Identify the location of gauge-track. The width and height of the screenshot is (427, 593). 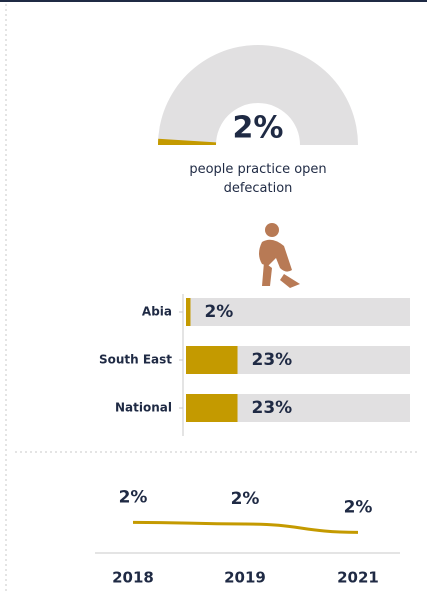
(258, 95).